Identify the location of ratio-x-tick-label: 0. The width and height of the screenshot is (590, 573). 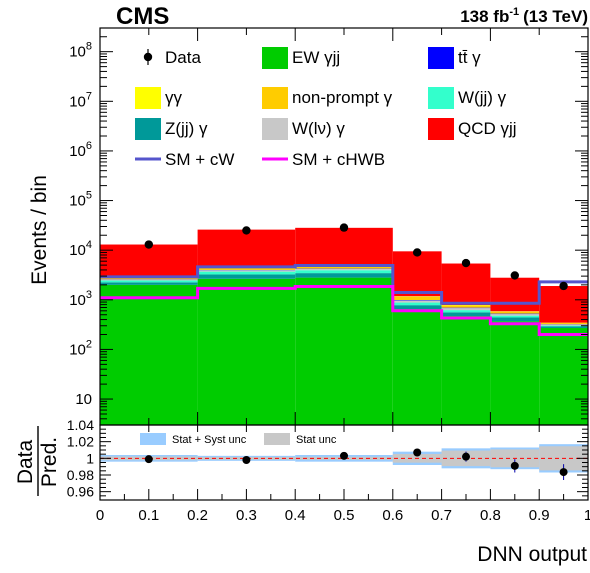
(100, 515).